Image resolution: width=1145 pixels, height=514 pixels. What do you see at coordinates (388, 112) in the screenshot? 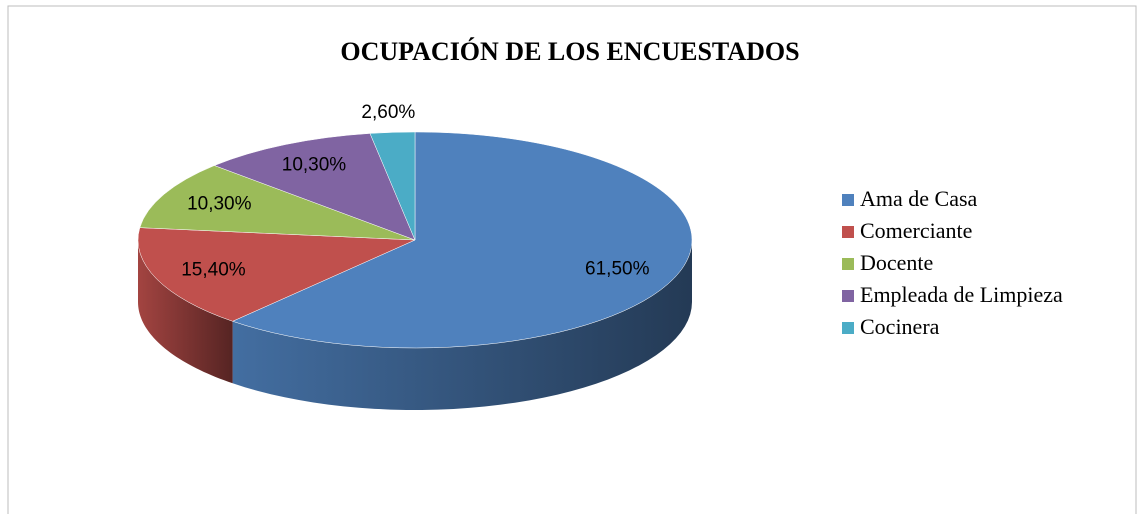
I see `data-label: 2,60%` at bounding box center [388, 112].